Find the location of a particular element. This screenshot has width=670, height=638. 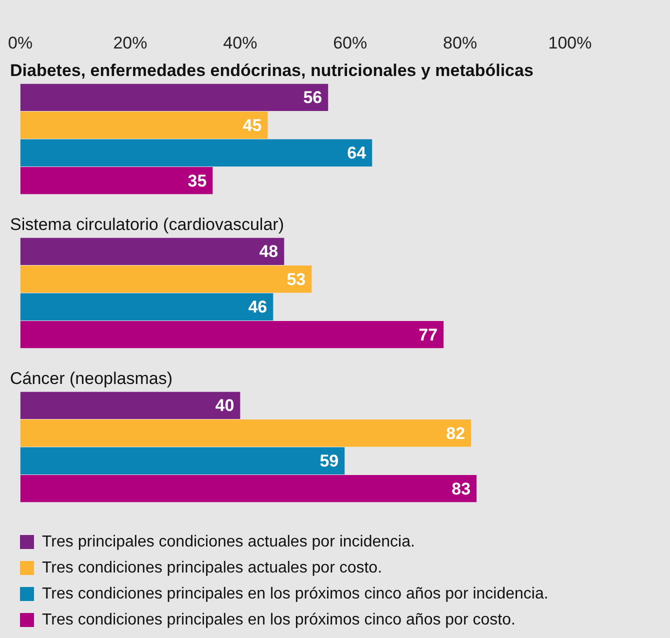

data-label: 82 is located at coordinates (456, 433).